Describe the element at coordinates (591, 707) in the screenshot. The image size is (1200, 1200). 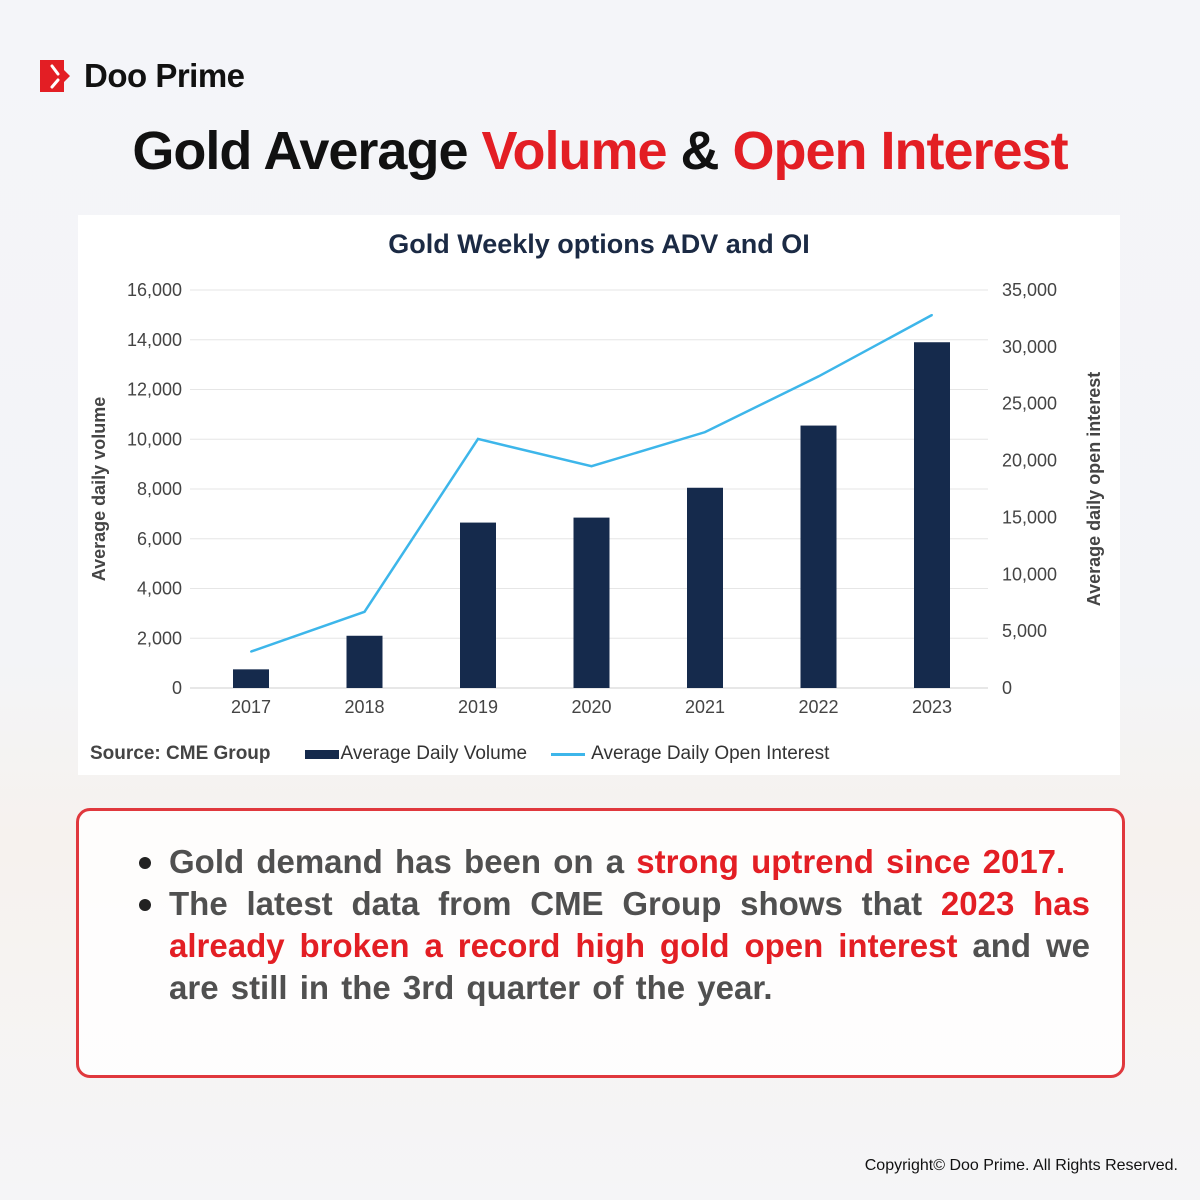
I see `x-tick-label: 2020` at that location.